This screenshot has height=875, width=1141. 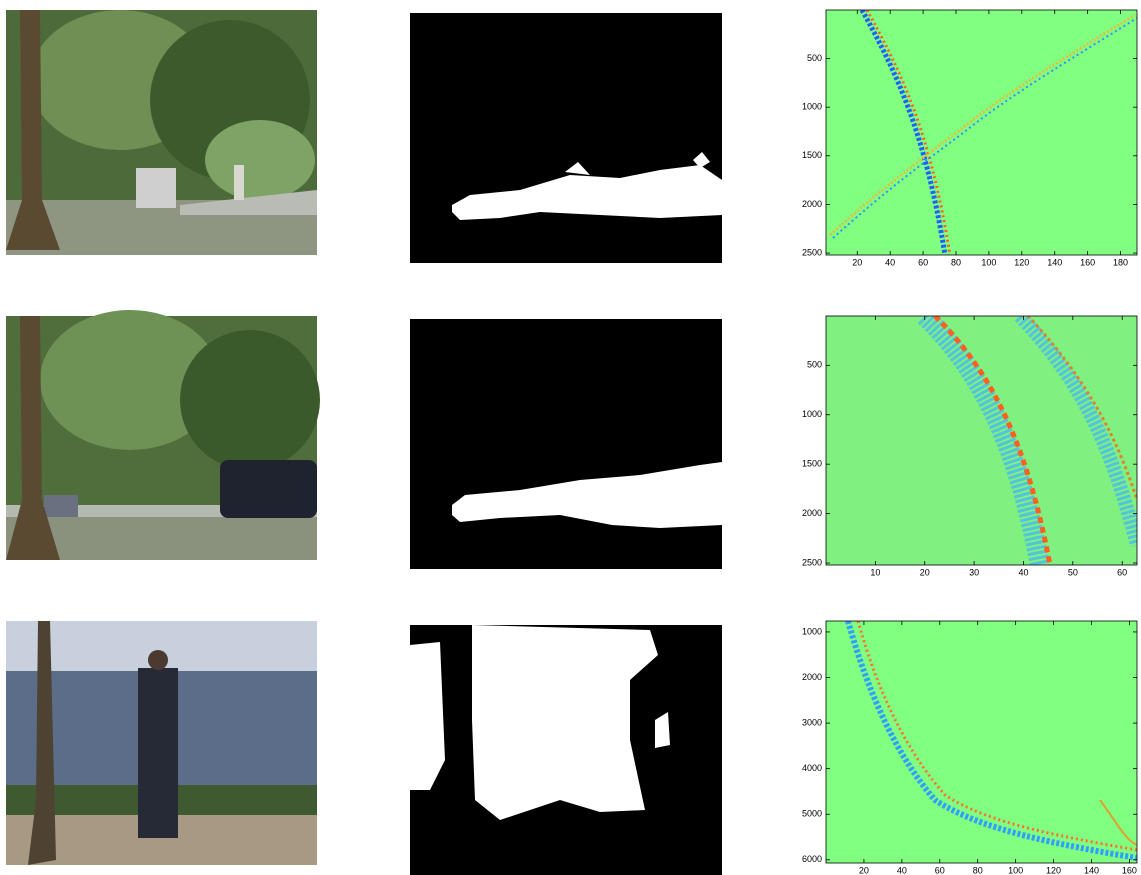 I want to click on y-tick-label: 6000, so click(x=812, y=859).